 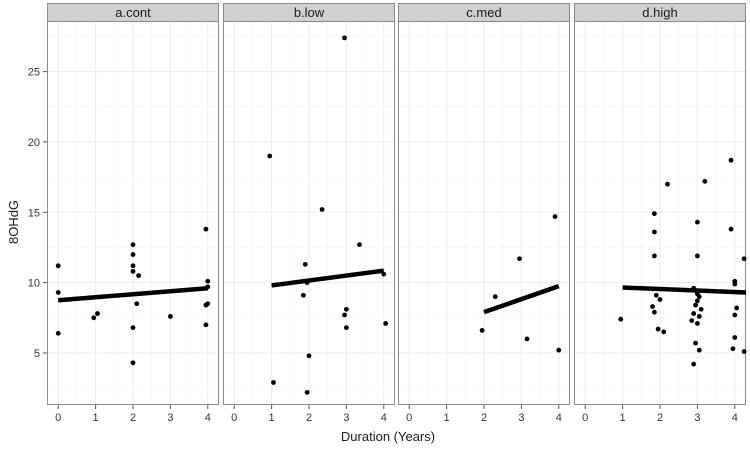 I want to click on y-tick-label: 25, so click(x=34, y=73).